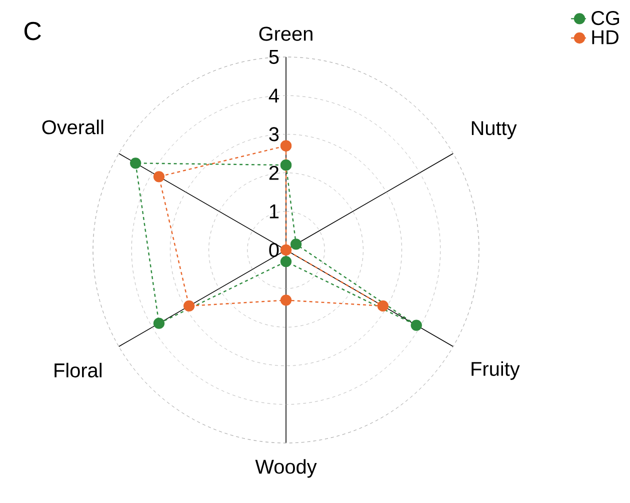 This screenshot has height=503, width=630. What do you see at coordinates (32, 31) in the screenshot?
I see `chart-title: C` at bounding box center [32, 31].